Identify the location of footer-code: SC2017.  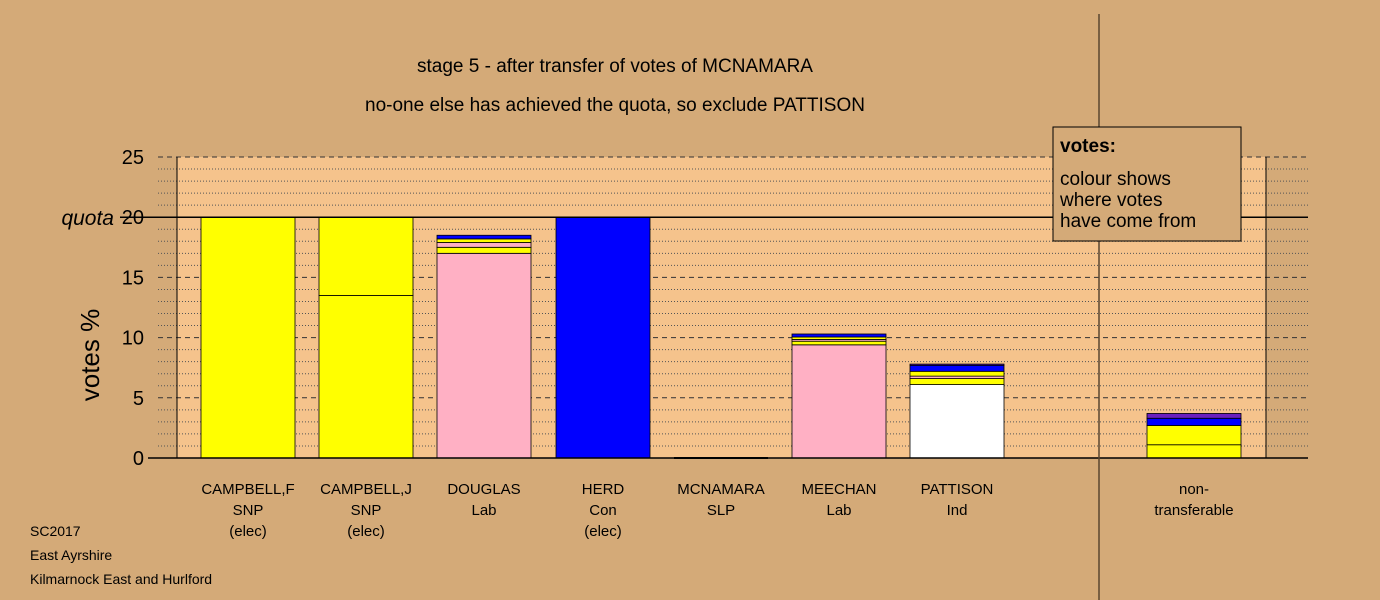
(55, 531).